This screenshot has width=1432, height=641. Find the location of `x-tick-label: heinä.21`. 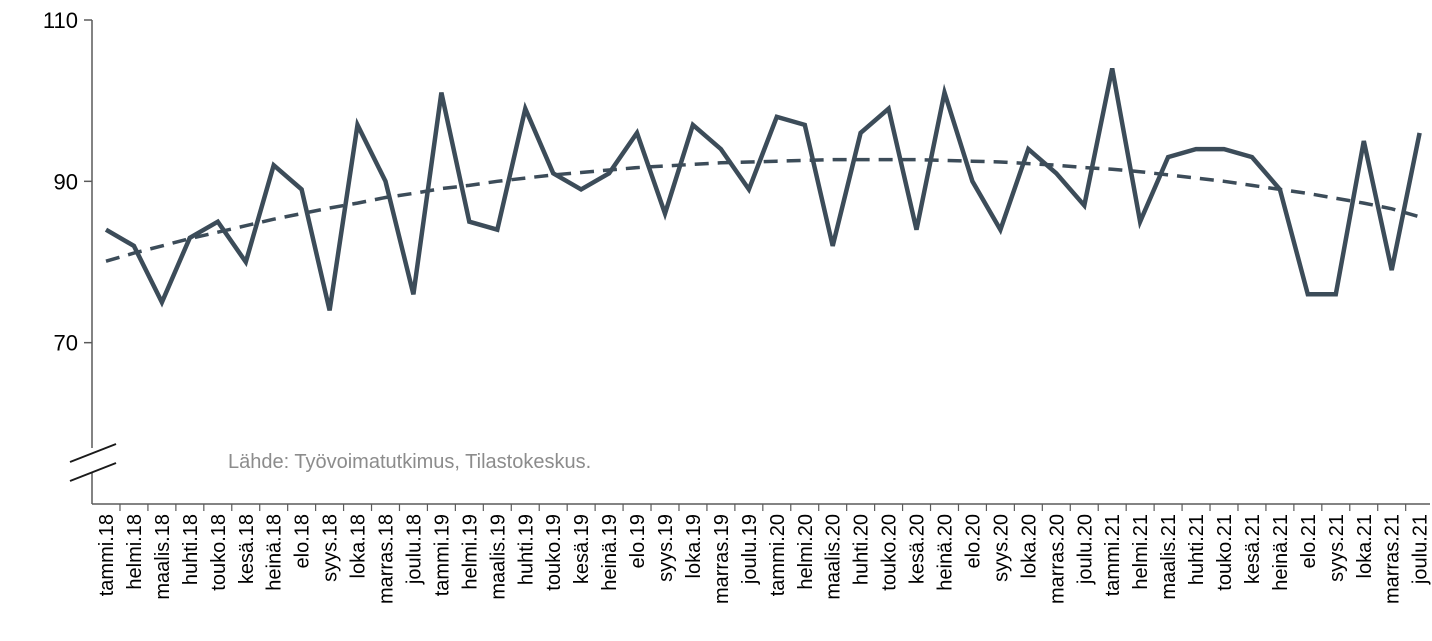

x-tick-label: heinä.21 is located at coordinates (1281, 552).